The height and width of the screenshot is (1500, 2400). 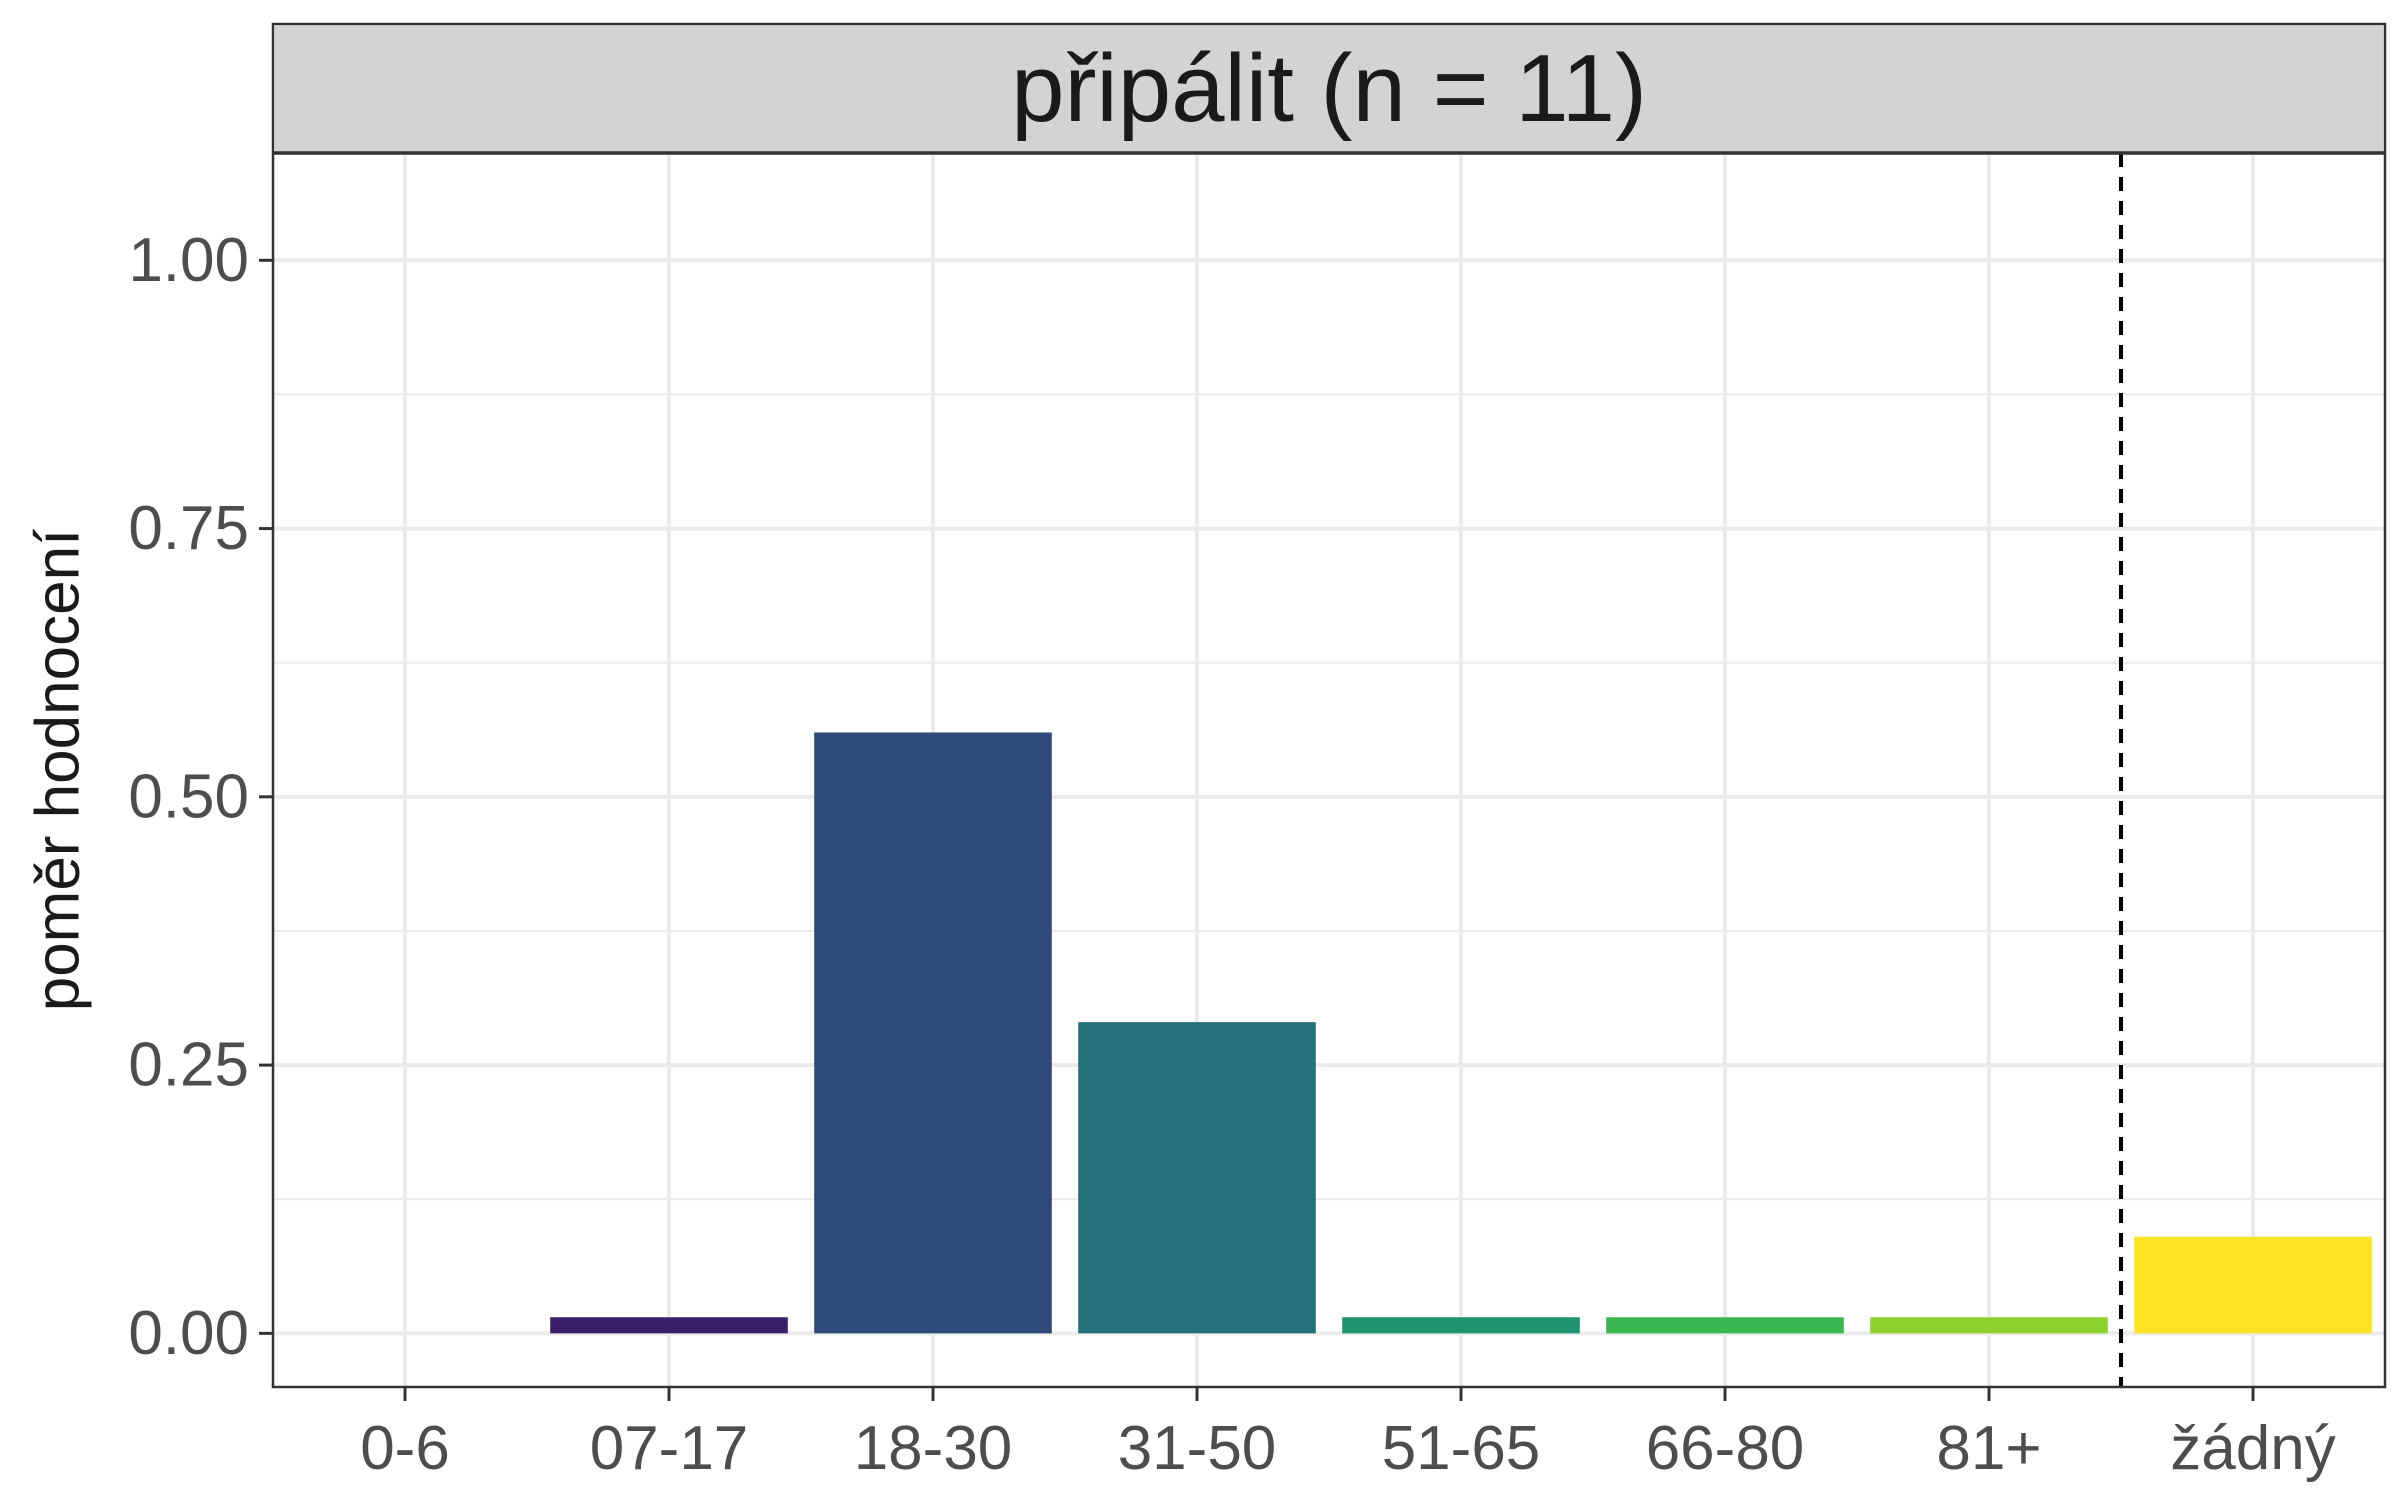 What do you see at coordinates (933, 1448) in the screenshot?
I see `x-tick-label: 18-30` at bounding box center [933, 1448].